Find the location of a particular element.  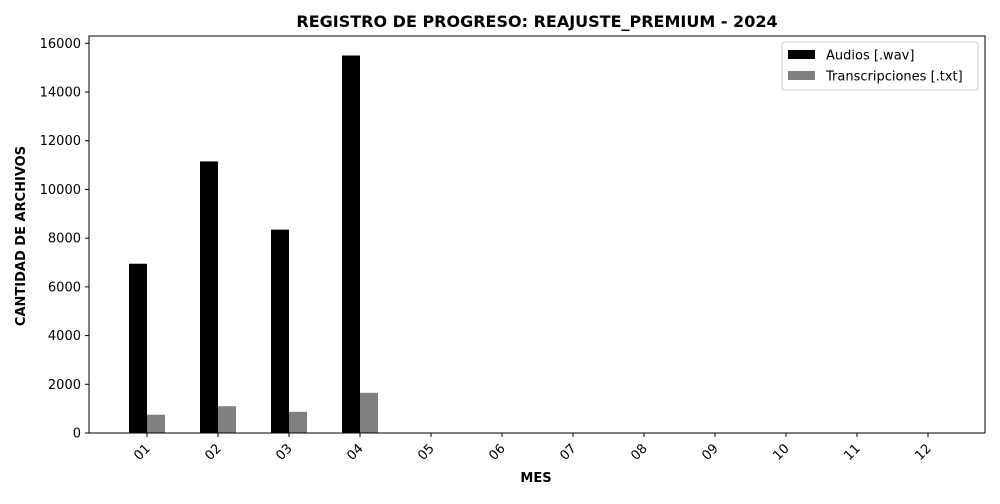

y-tick-label: 8000 is located at coordinates (64, 239).